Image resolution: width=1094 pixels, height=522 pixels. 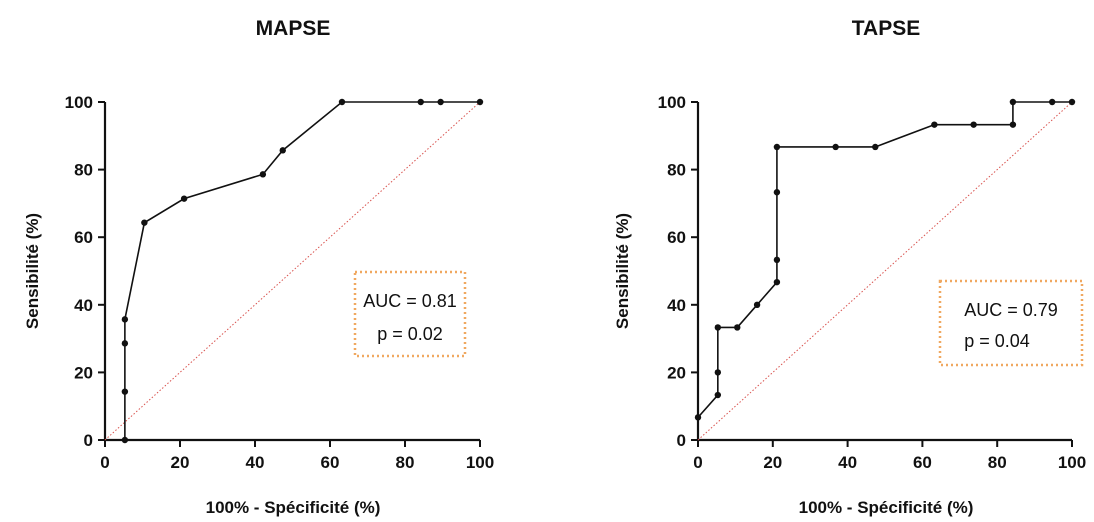 I want to click on p-value-label: p = 0.02, so click(x=410, y=334).